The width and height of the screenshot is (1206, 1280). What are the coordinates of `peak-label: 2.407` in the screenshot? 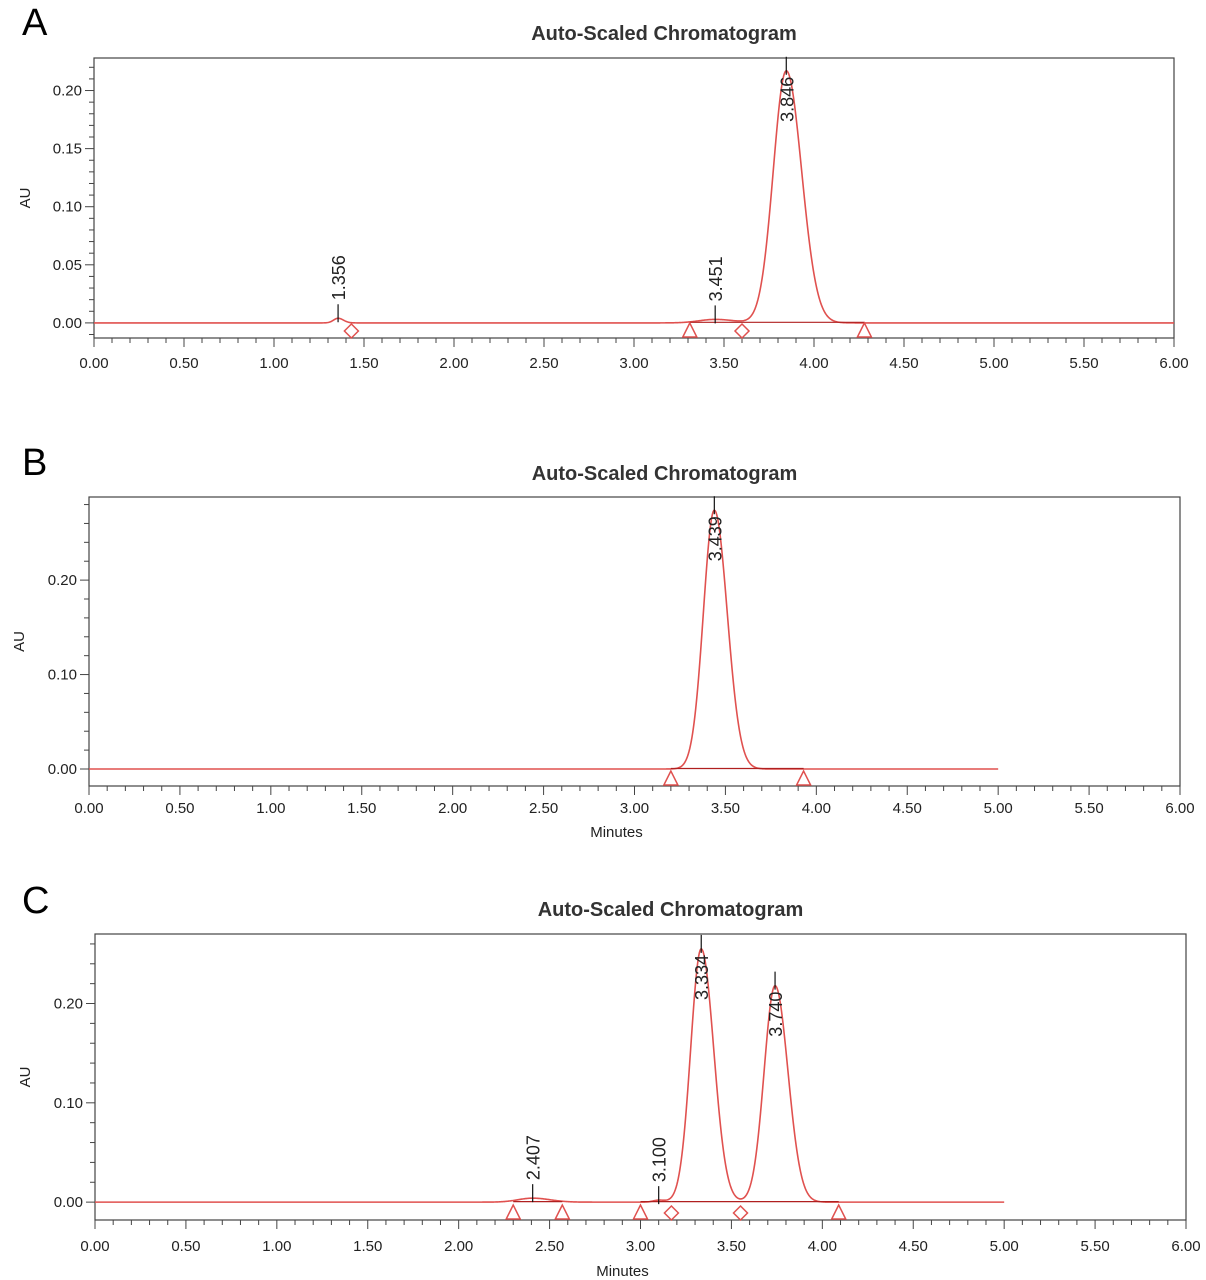 It's located at (534, 1157).